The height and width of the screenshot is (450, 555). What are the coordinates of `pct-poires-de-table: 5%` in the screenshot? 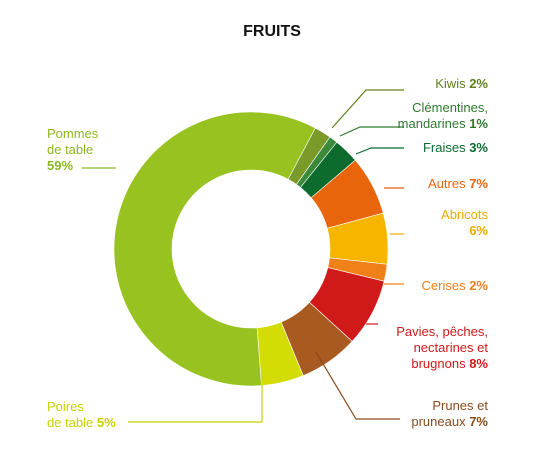 It's located at (104, 422).